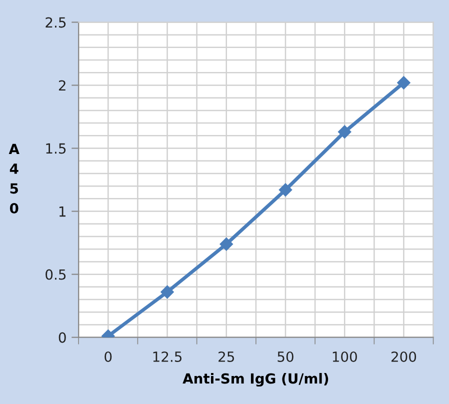 This screenshot has height=404, width=449. I want to click on x-tick-label: 0, so click(108, 356).